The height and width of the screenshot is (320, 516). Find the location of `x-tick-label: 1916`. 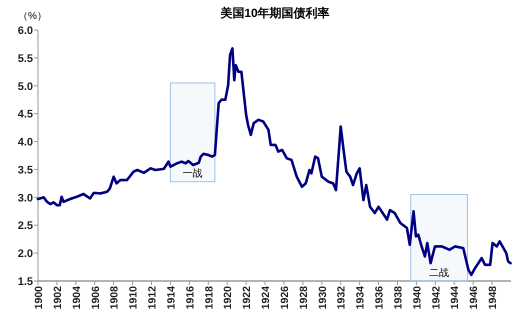

x-tick-label: 1916 is located at coordinates (190, 298).